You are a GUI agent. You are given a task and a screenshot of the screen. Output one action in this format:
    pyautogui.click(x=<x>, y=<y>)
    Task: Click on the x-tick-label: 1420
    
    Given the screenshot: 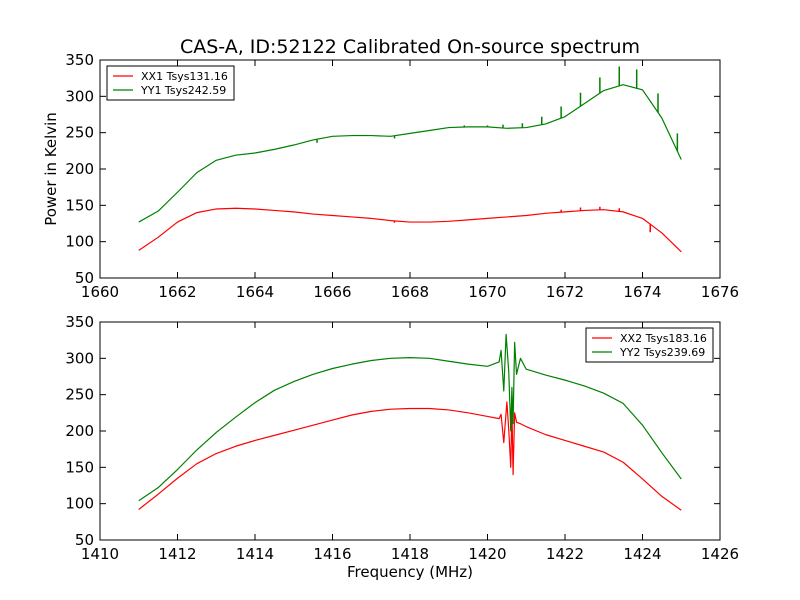 What is the action you would take?
    pyautogui.click(x=487, y=554)
    